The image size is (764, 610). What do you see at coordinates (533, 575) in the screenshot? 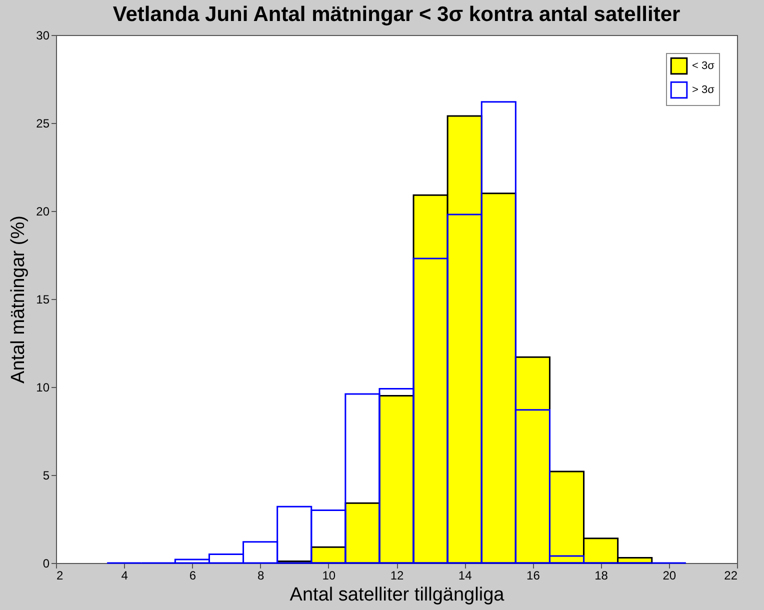
I see `x-tick-label: 16` at bounding box center [533, 575].